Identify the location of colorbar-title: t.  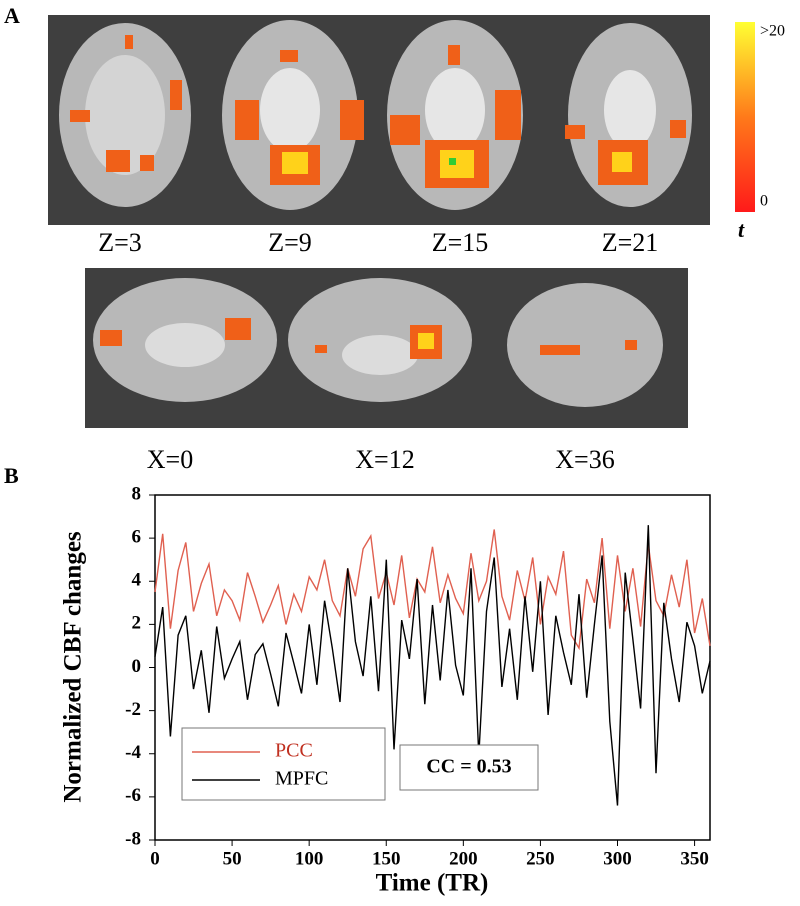
(741, 229).